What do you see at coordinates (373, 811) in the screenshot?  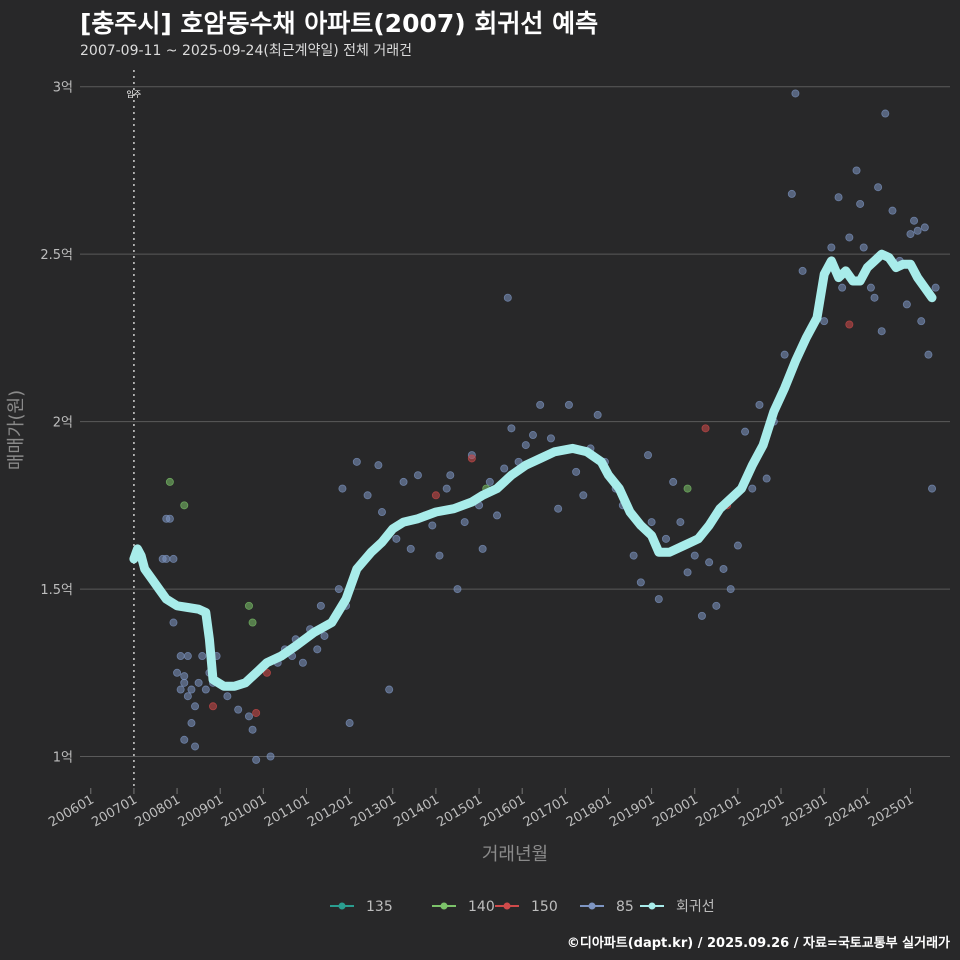 I see `x-tick-label: 201301` at bounding box center [373, 811].